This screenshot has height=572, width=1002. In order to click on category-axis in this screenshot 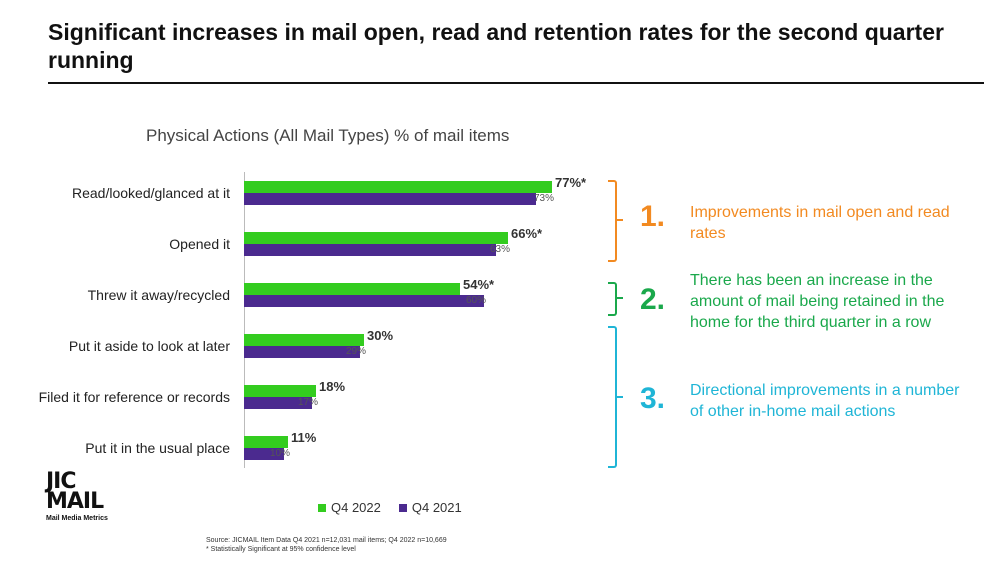, I will do `click(244, 320)`.